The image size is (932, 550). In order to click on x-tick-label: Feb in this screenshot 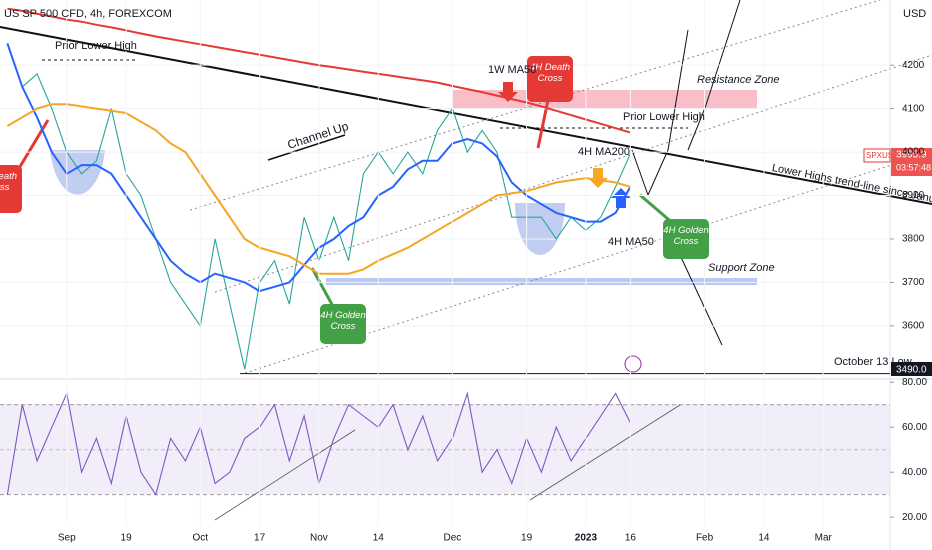, I will do `click(705, 538)`.